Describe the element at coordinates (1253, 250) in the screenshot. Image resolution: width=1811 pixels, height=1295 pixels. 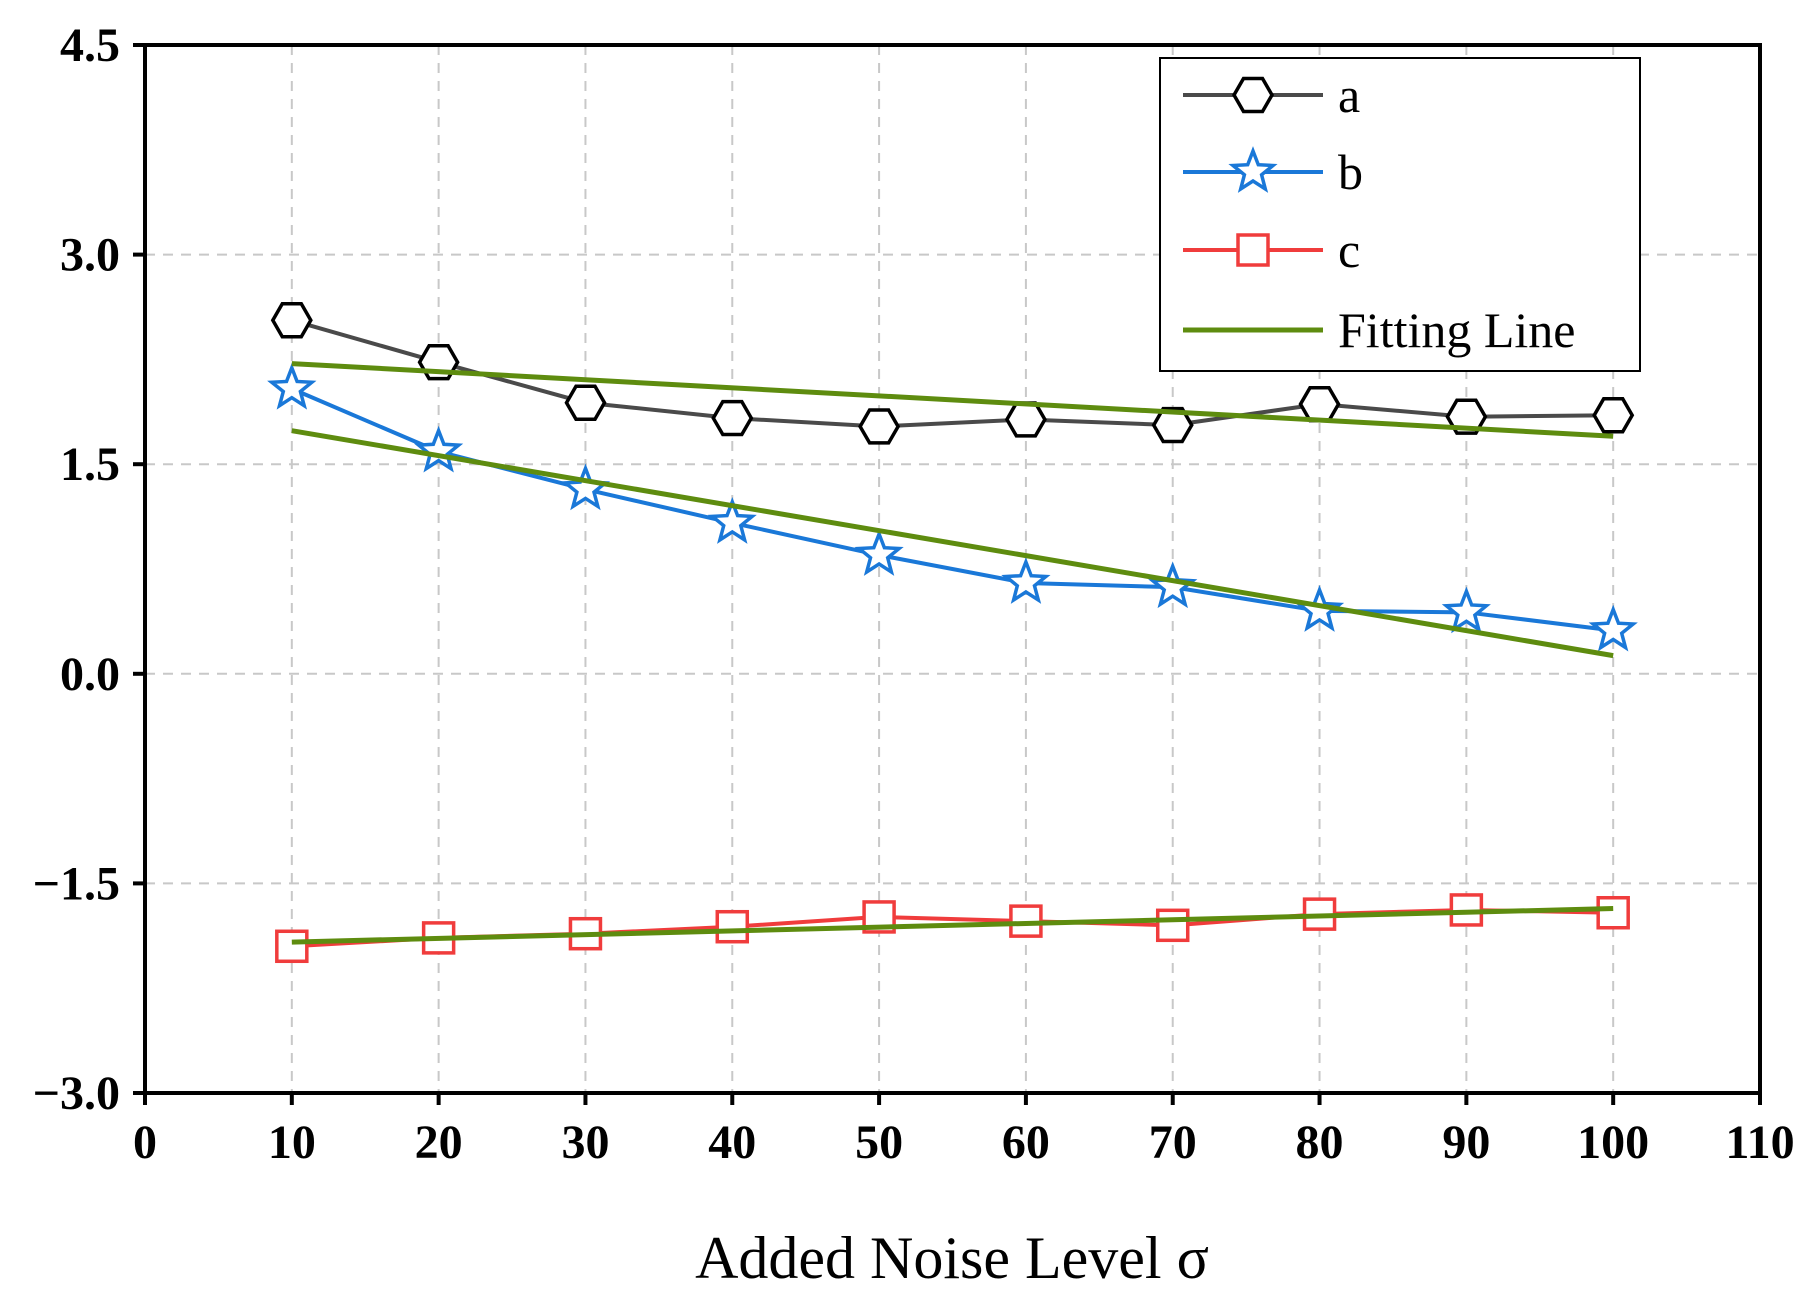
I see `legend-c-marker` at that location.